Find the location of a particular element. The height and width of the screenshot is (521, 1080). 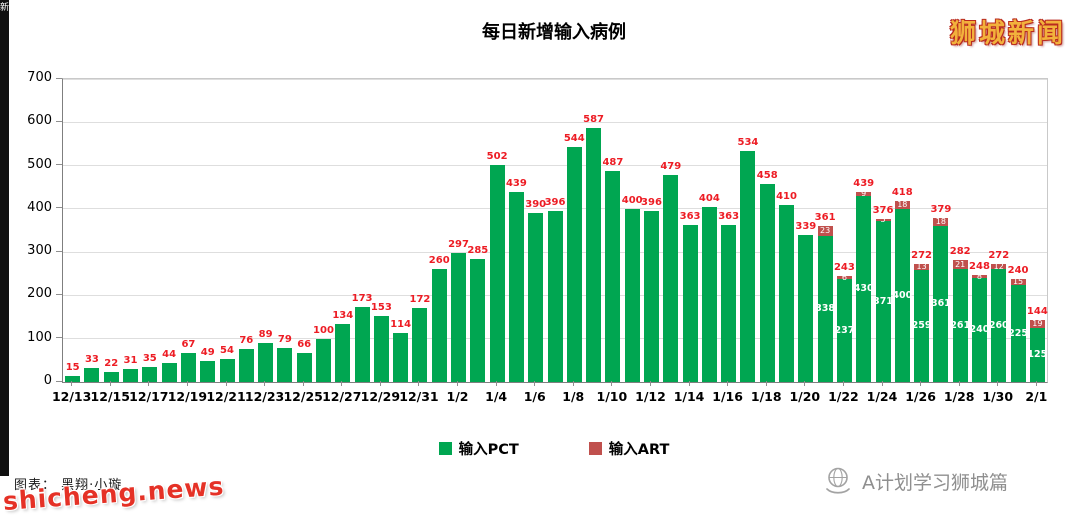

bar-art-label: 9 is located at coordinates (864, 193).